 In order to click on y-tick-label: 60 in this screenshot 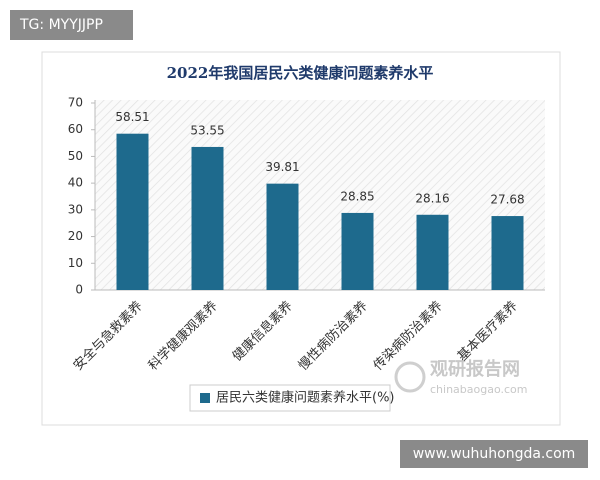, I will do `click(75, 129)`.